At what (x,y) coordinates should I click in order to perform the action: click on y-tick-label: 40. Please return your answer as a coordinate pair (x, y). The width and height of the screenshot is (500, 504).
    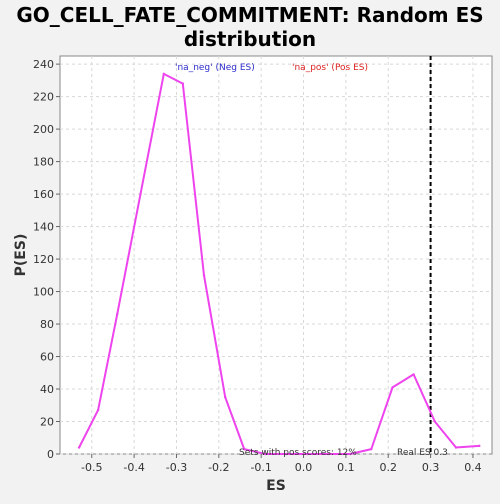
    Looking at the image, I should click on (47, 389).